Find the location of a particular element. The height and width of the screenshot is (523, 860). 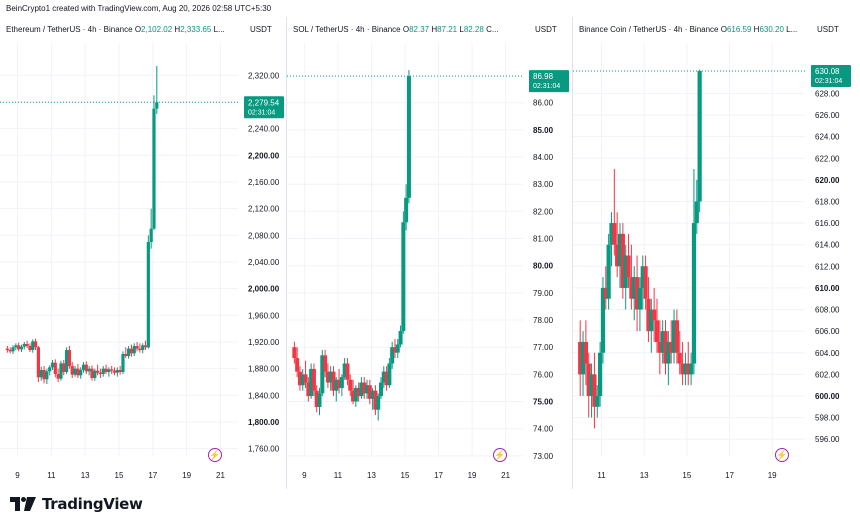

countdown-timer: 02:31:04 is located at coordinates (261, 112).